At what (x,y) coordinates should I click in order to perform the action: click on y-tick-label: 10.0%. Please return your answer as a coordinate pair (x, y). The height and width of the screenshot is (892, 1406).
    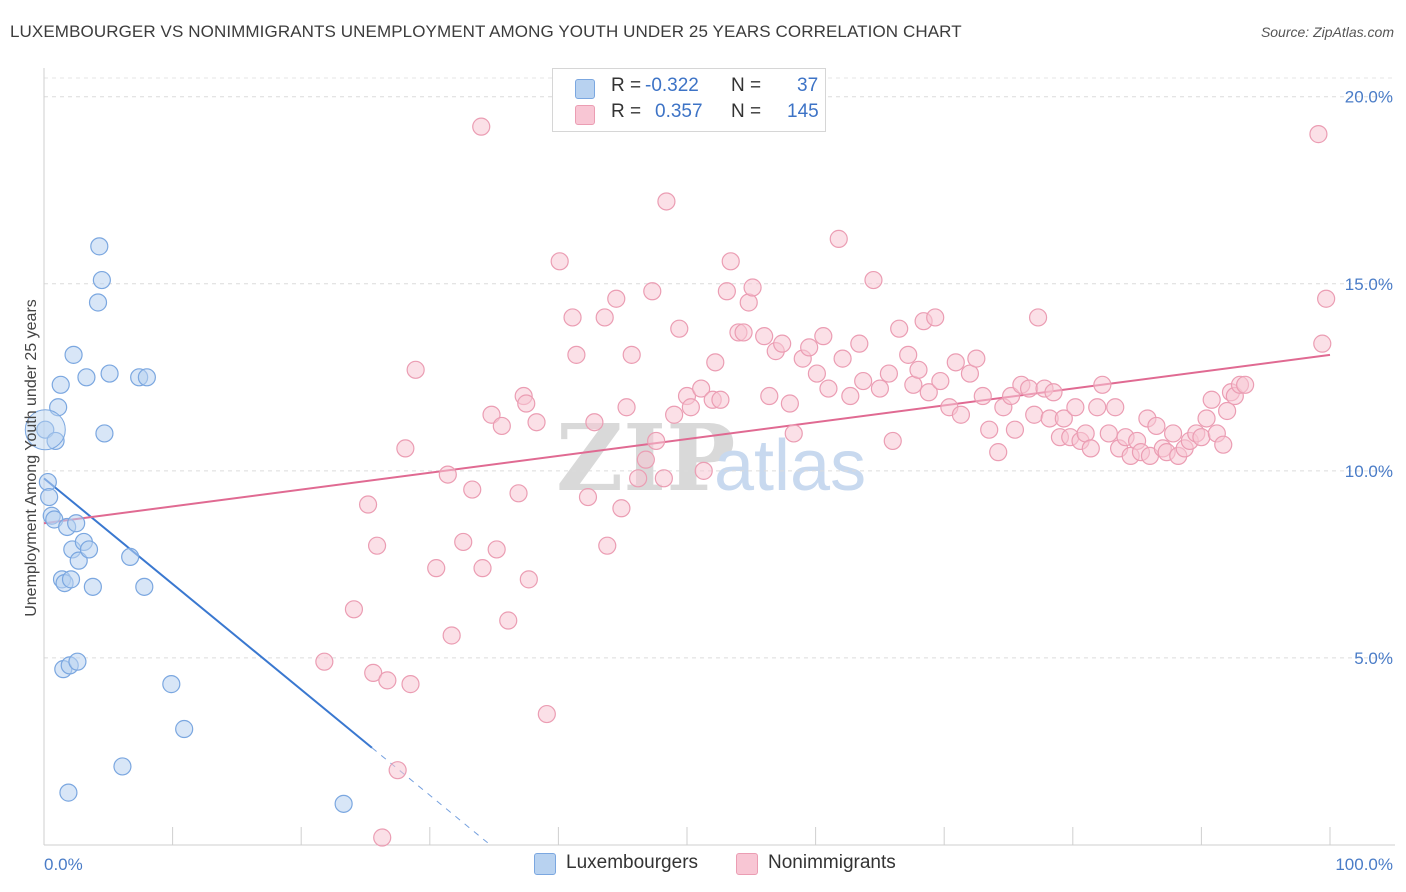
    Looking at the image, I should click on (1369, 471).